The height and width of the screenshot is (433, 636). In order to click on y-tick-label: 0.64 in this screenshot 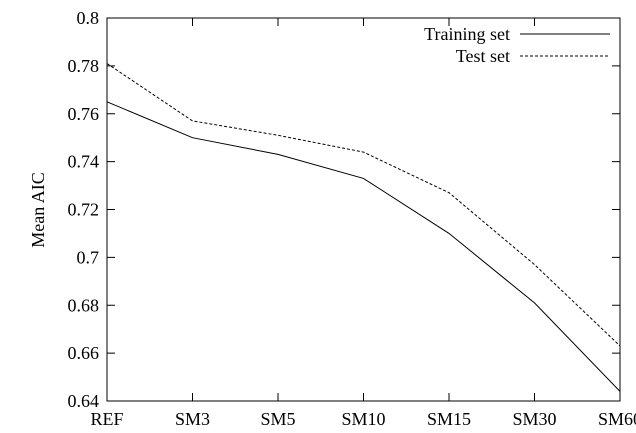, I will do `click(84, 401)`.